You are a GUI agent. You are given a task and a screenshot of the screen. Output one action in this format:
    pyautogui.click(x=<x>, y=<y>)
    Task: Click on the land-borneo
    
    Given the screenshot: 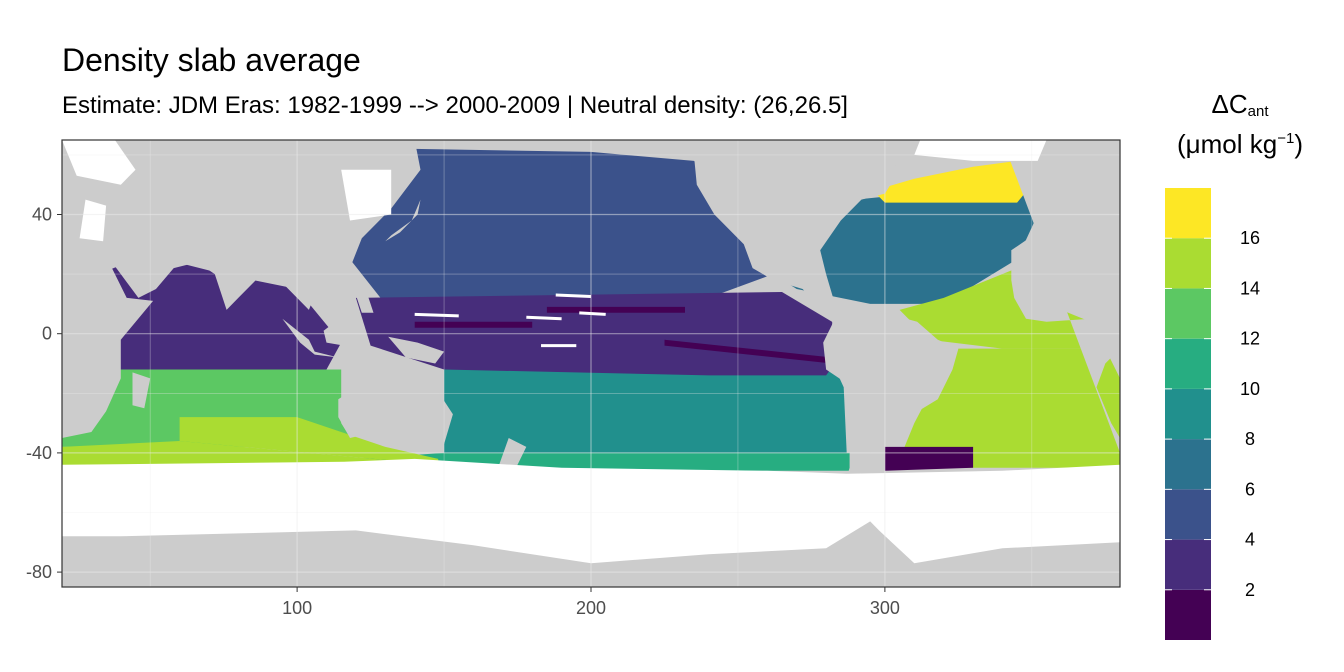 What is the action you would take?
    pyautogui.click(x=338, y=329)
    